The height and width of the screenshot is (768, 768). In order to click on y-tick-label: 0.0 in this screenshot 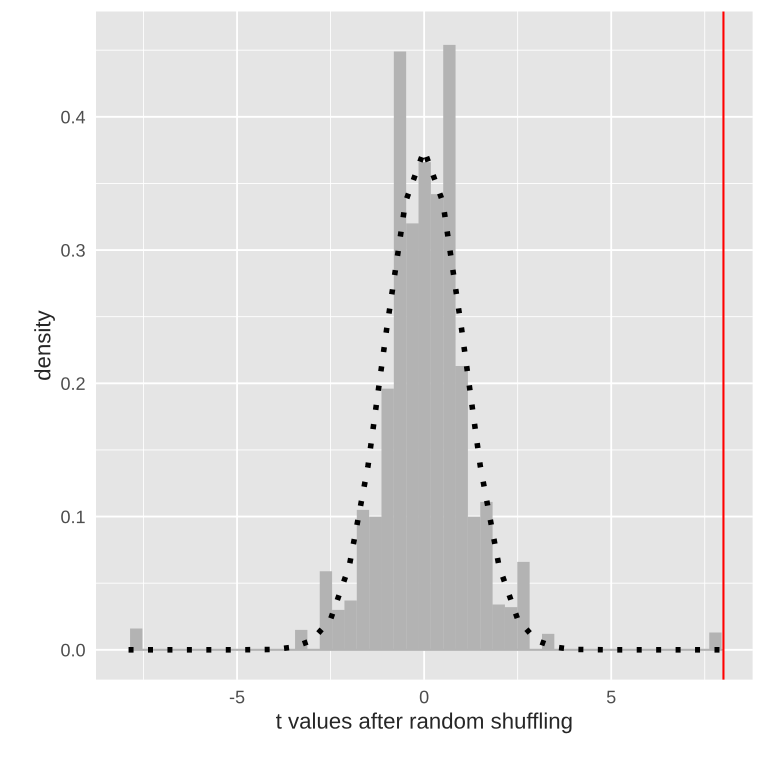, I will do `click(73, 650)`.